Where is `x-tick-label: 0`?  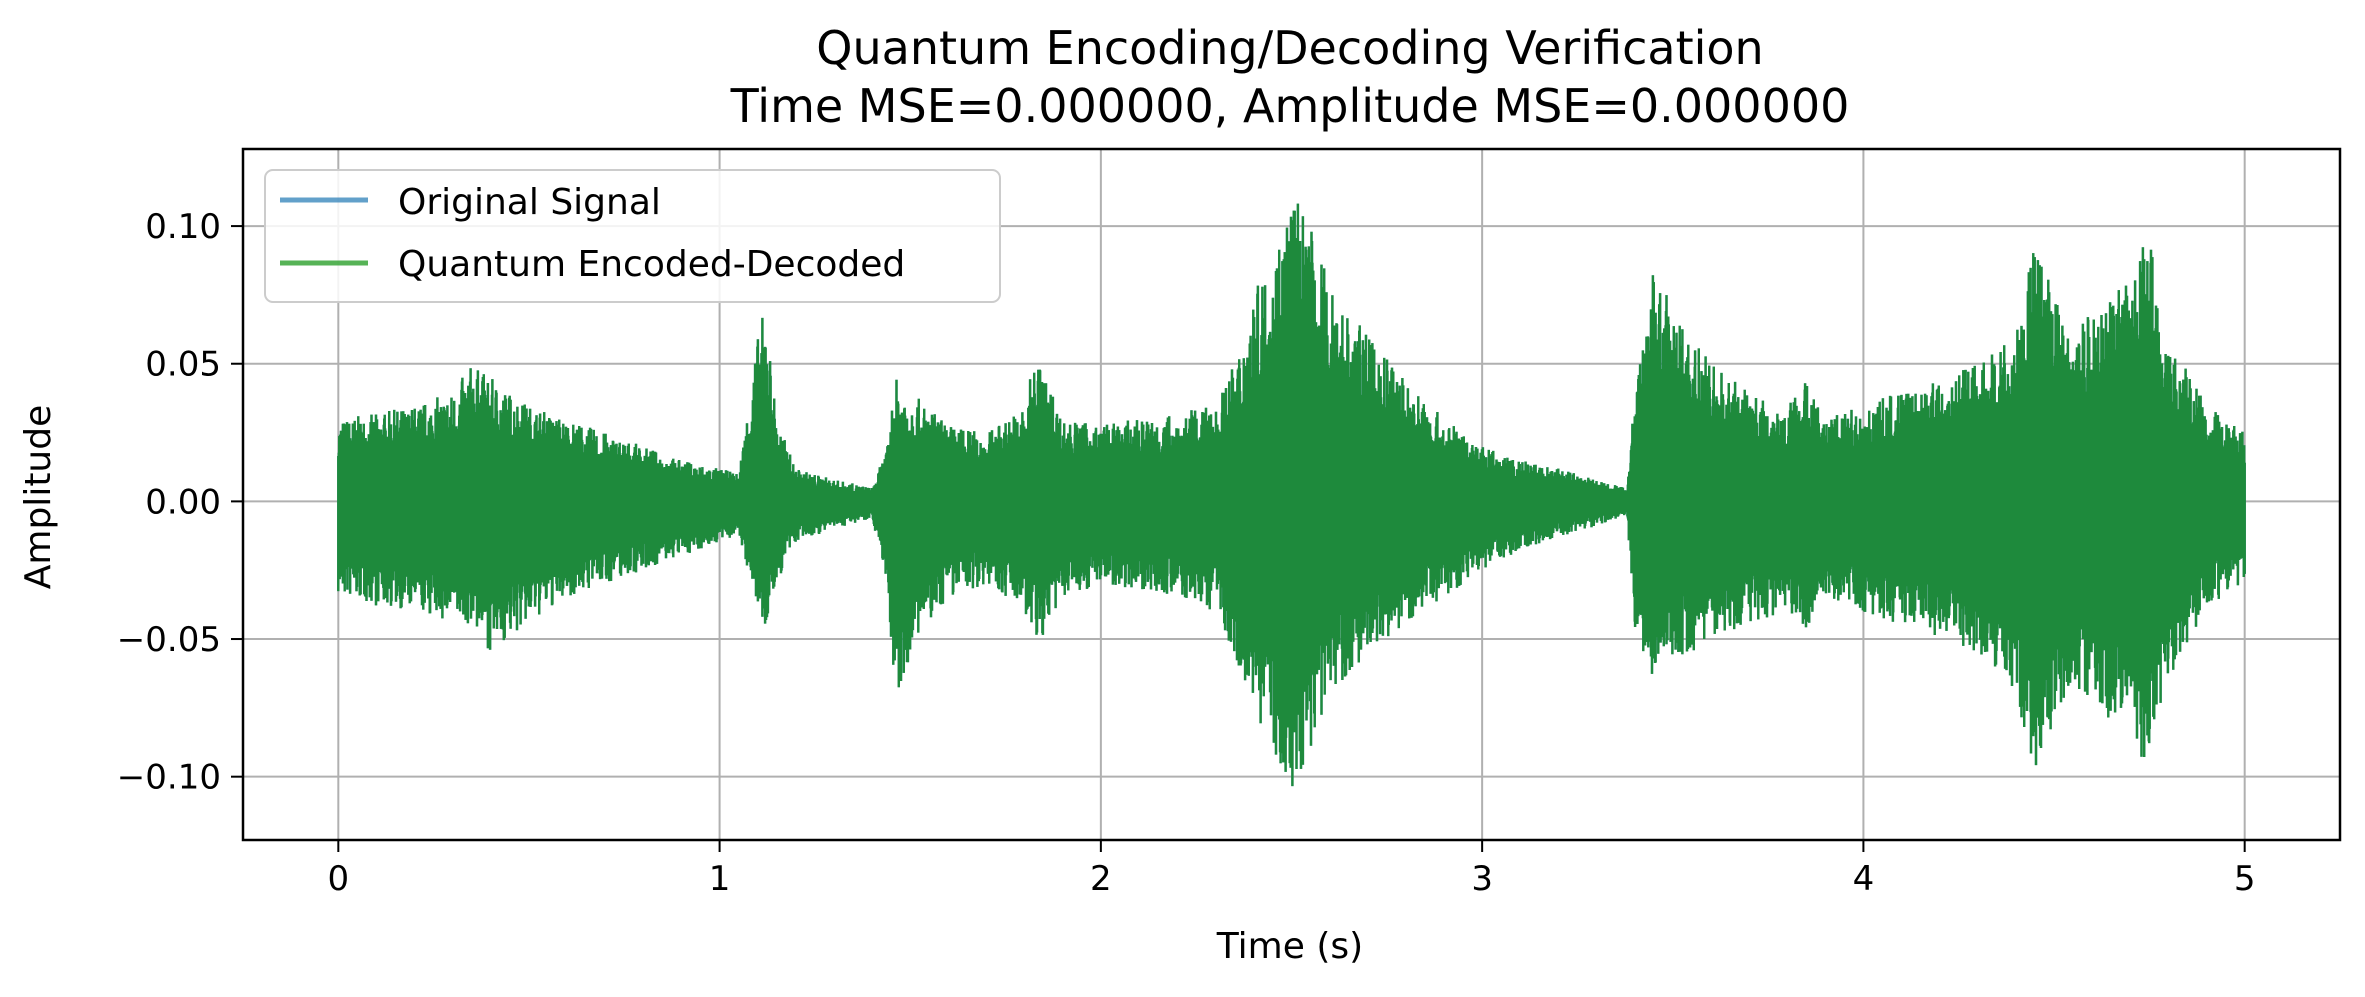 x-tick-label: 0 is located at coordinates (338, 879).